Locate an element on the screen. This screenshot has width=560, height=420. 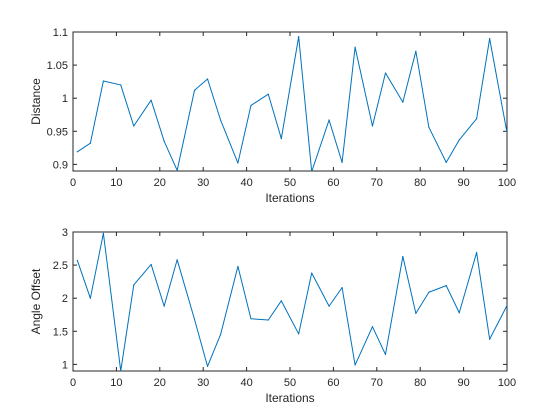
y-tick-label: 1.5 is located at coordinates (60, 332).